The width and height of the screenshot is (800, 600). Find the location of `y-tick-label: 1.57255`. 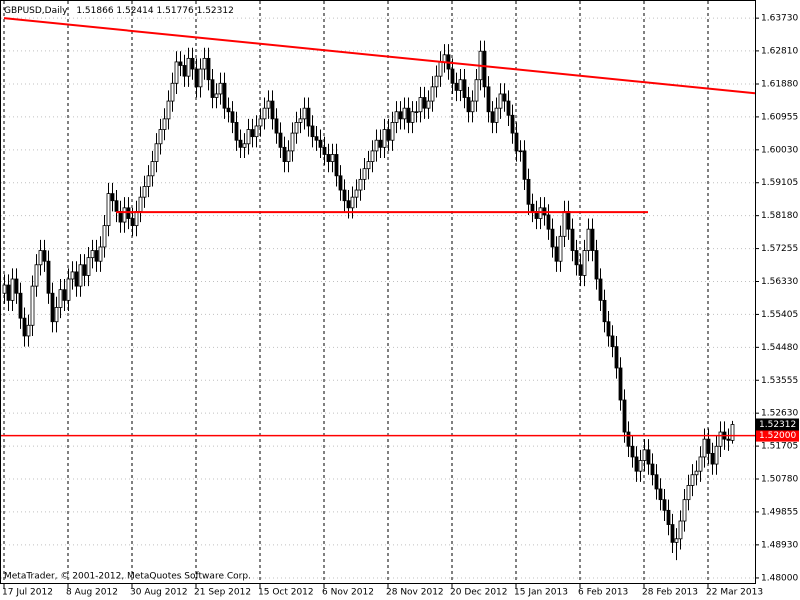

y-tick-label: 1.57255 is located at coordinates (779, 249).